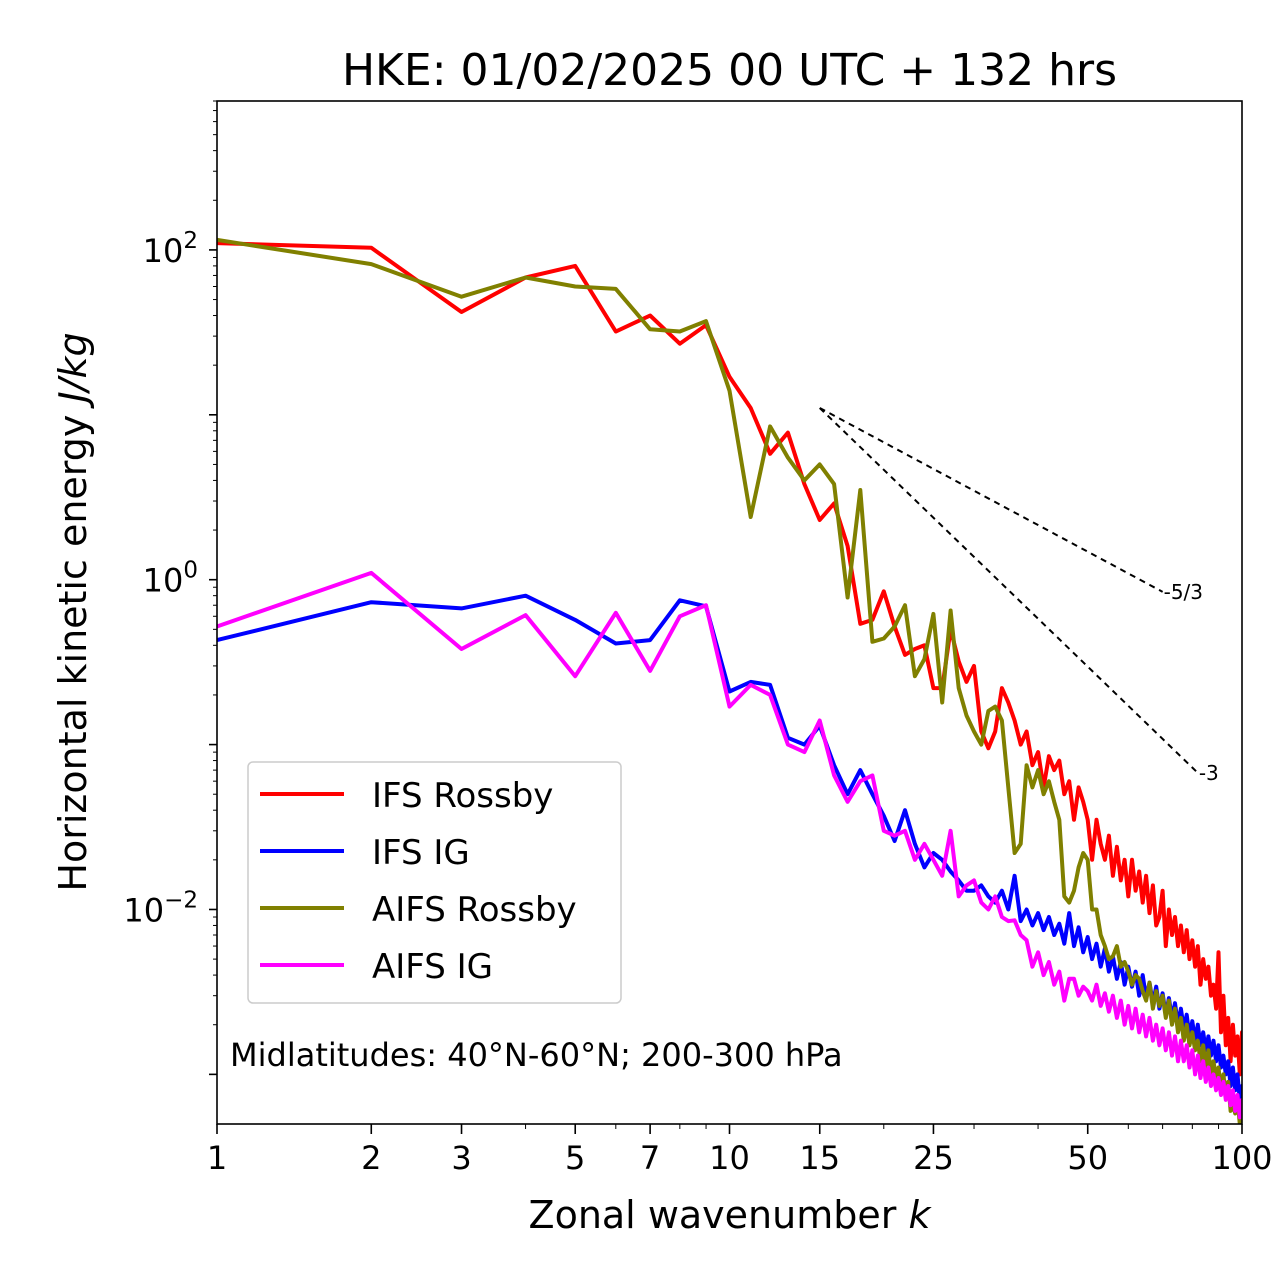 The width and height of the screenshot is (1280, 1288). I want to click on reference-slope-line, so click(991, 500).